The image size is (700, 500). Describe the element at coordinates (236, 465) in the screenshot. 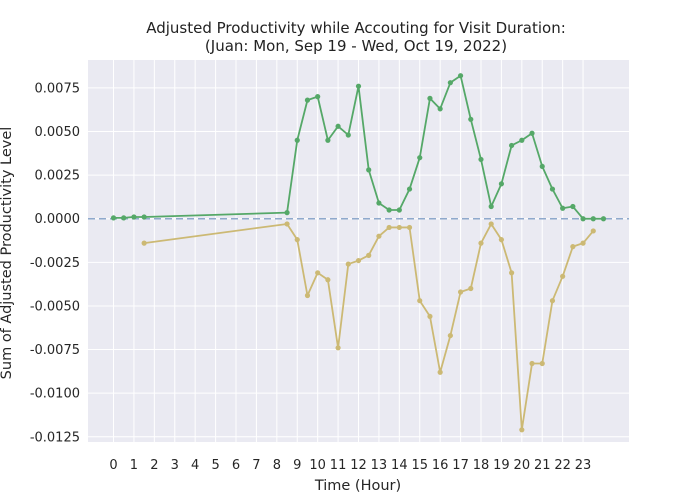

I see `x-tick-label: 6` at that location.